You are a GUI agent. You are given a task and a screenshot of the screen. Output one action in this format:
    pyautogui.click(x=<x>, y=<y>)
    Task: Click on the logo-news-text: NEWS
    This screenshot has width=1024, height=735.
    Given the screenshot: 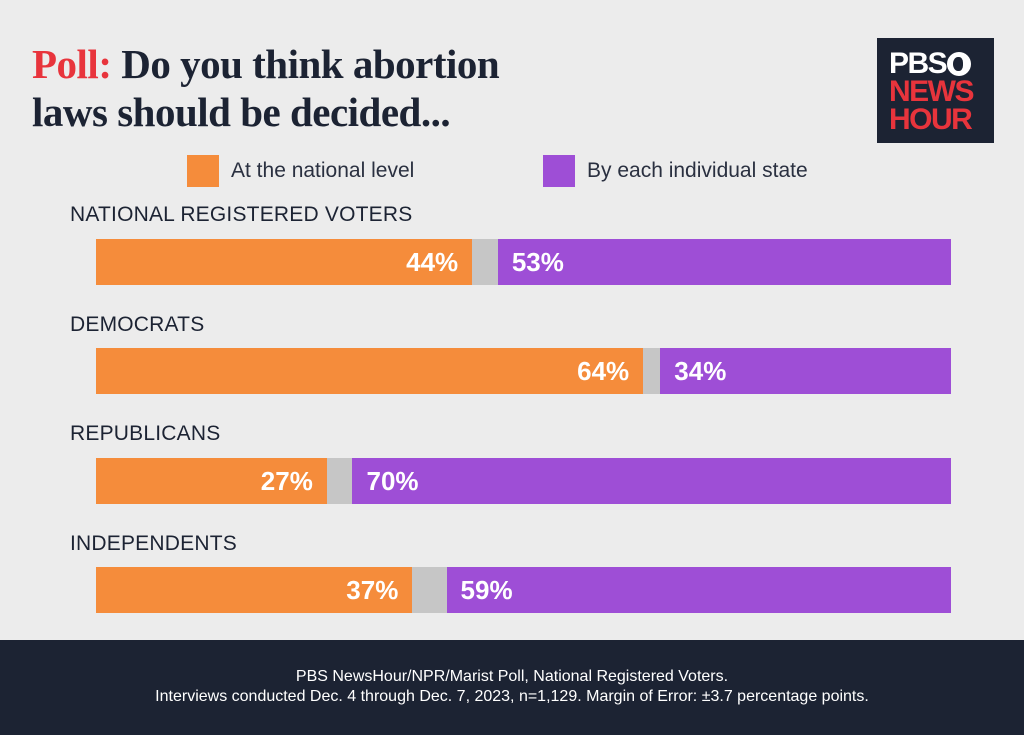 What is the action you would take?
    pyautogui.click(x=932, y=91)
    